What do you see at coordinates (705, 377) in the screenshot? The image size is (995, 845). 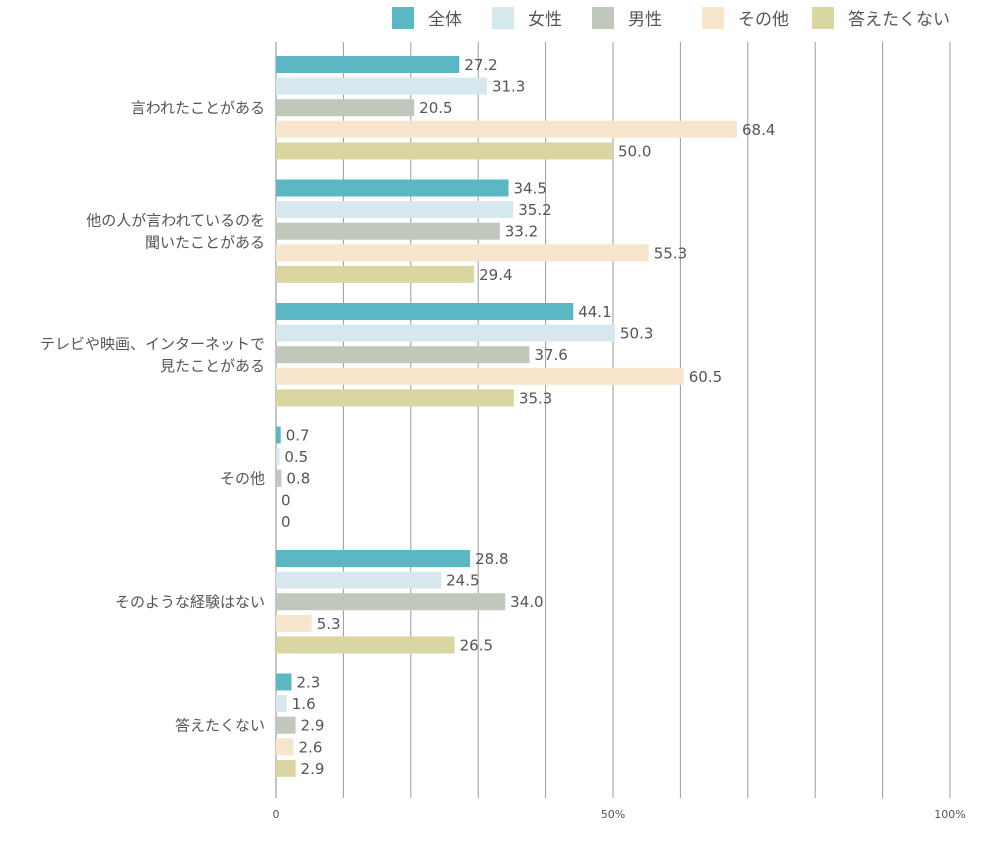 I see `data-label: 60.5` at bounding box center [705, 377].